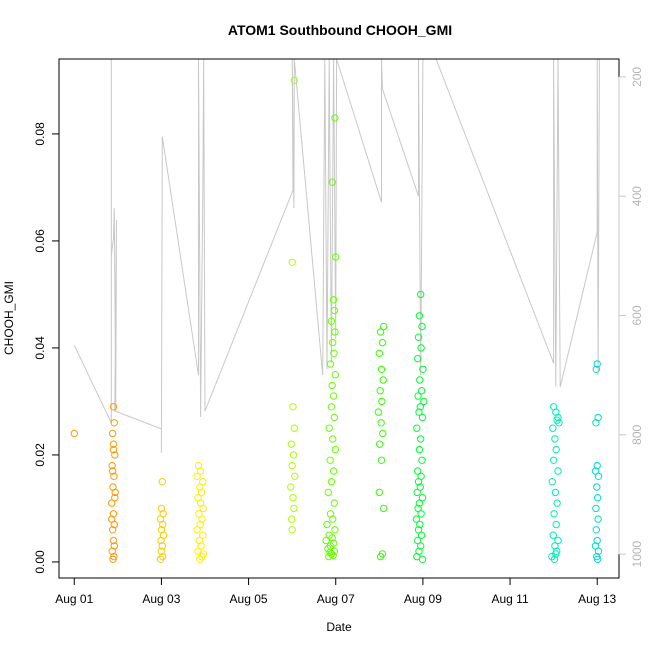 The height and width of the screenshot is (650, 650). I want to click on secondary-y-tick-label: 400, so click(637, 196).